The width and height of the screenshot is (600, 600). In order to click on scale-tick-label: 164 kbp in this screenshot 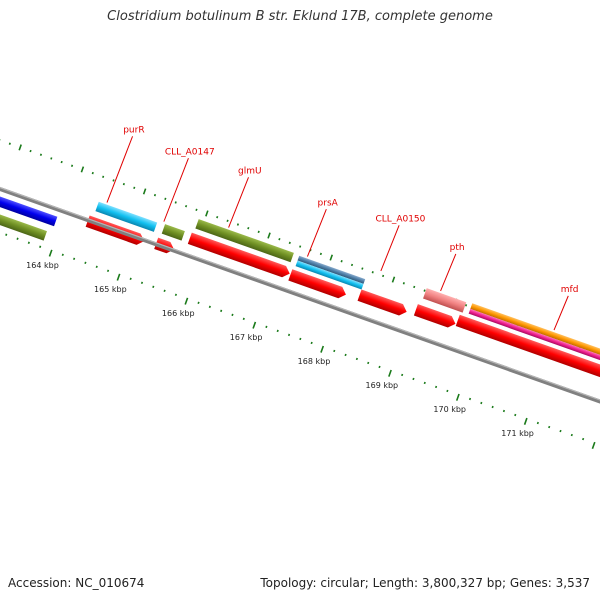, I will do `click(42, 265)`.